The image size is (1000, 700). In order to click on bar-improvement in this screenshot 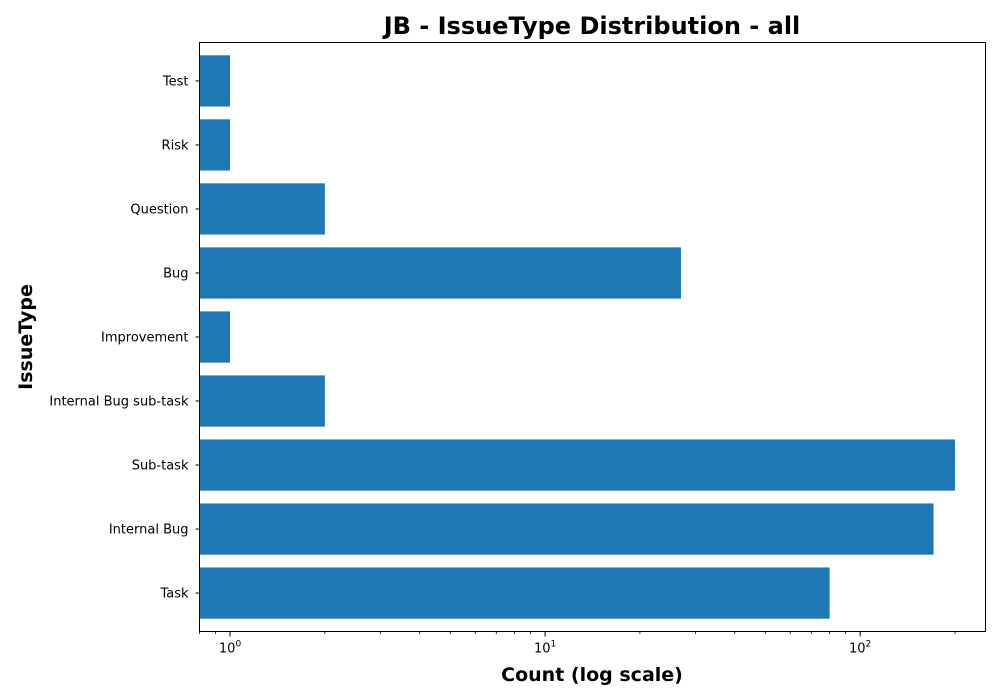, I will do `click(215, 337)`.